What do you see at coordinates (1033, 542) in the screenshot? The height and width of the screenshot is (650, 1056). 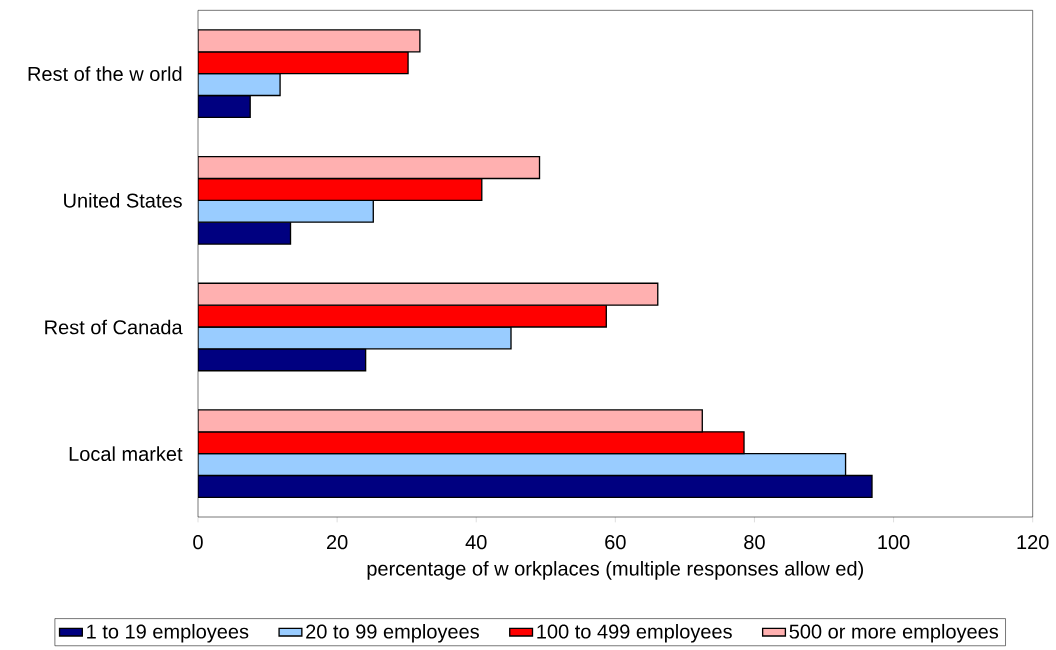 I see `x-tick-label: 120` at bounding box center [1033, 542].